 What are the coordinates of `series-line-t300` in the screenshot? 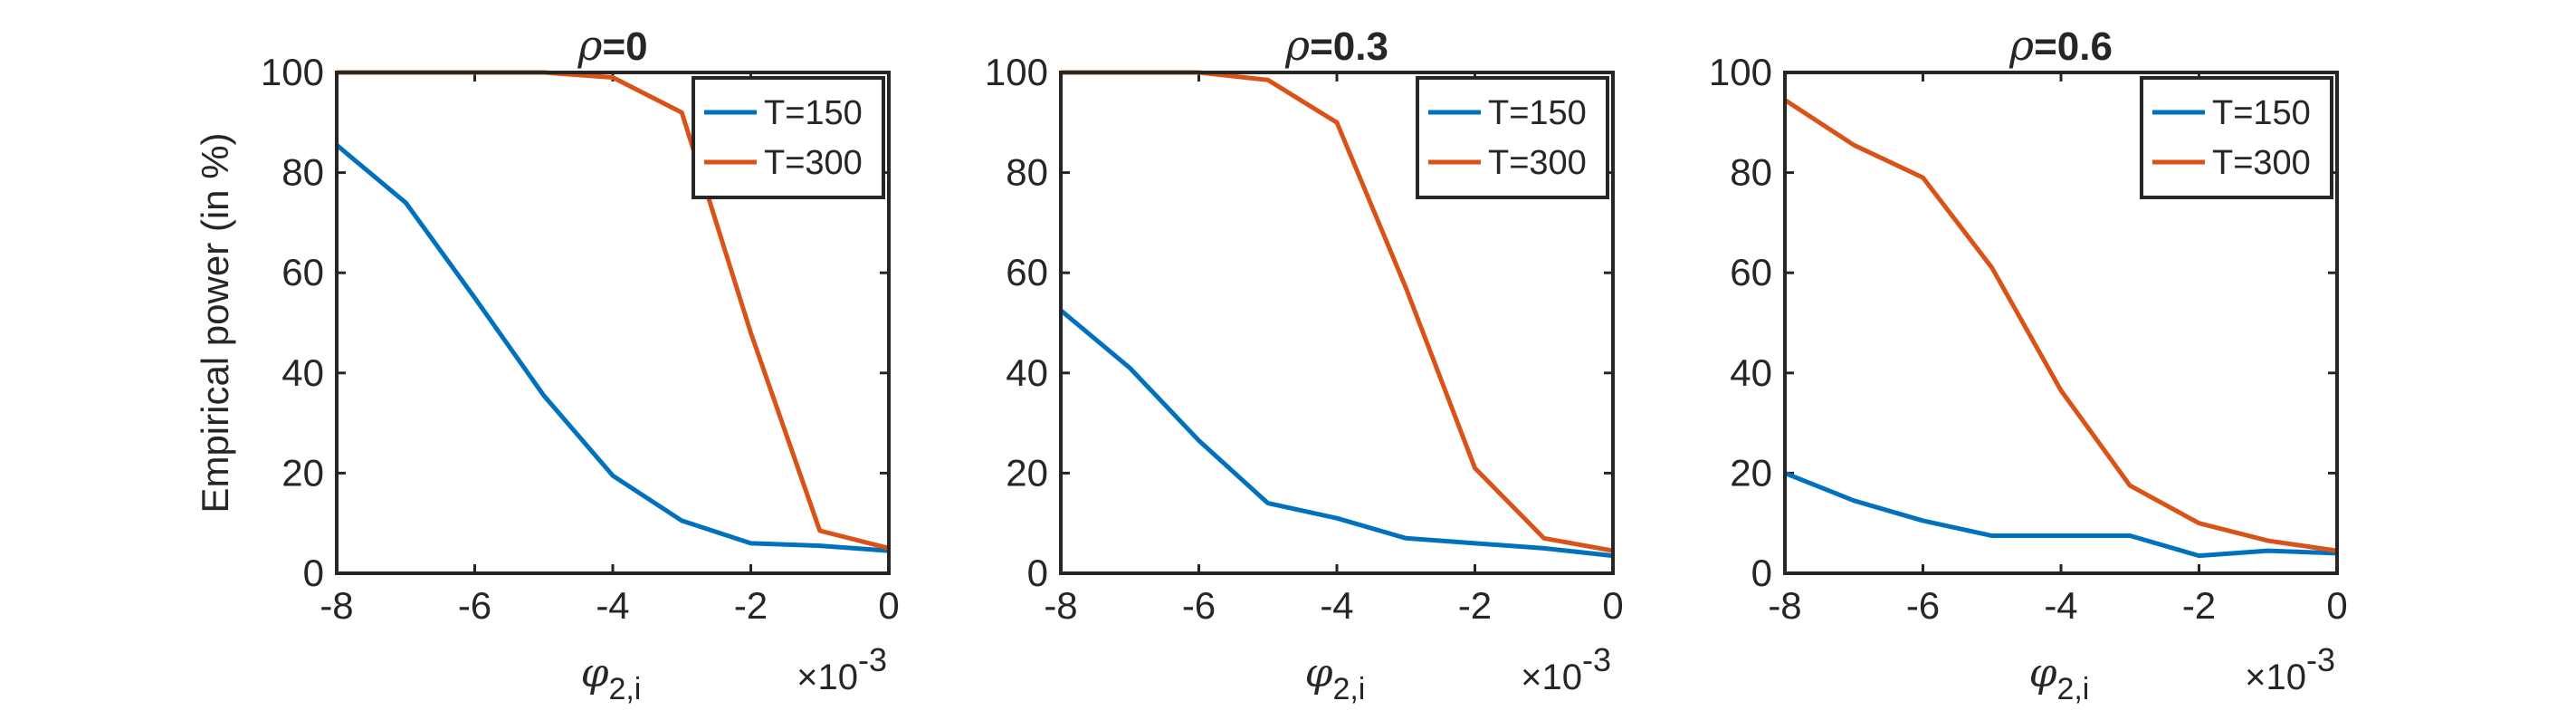 It's located at (2060, 325).